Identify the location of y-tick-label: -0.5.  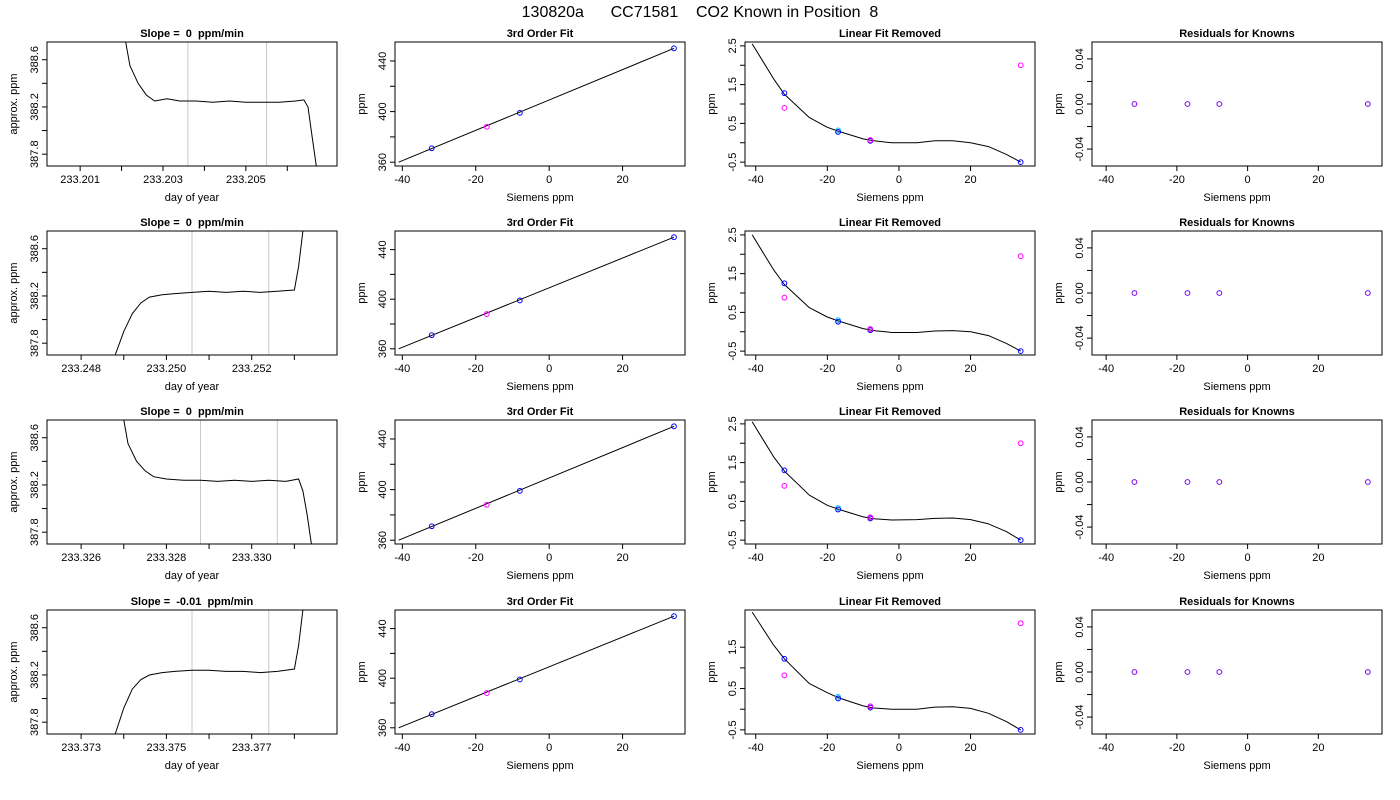
(733, 162).